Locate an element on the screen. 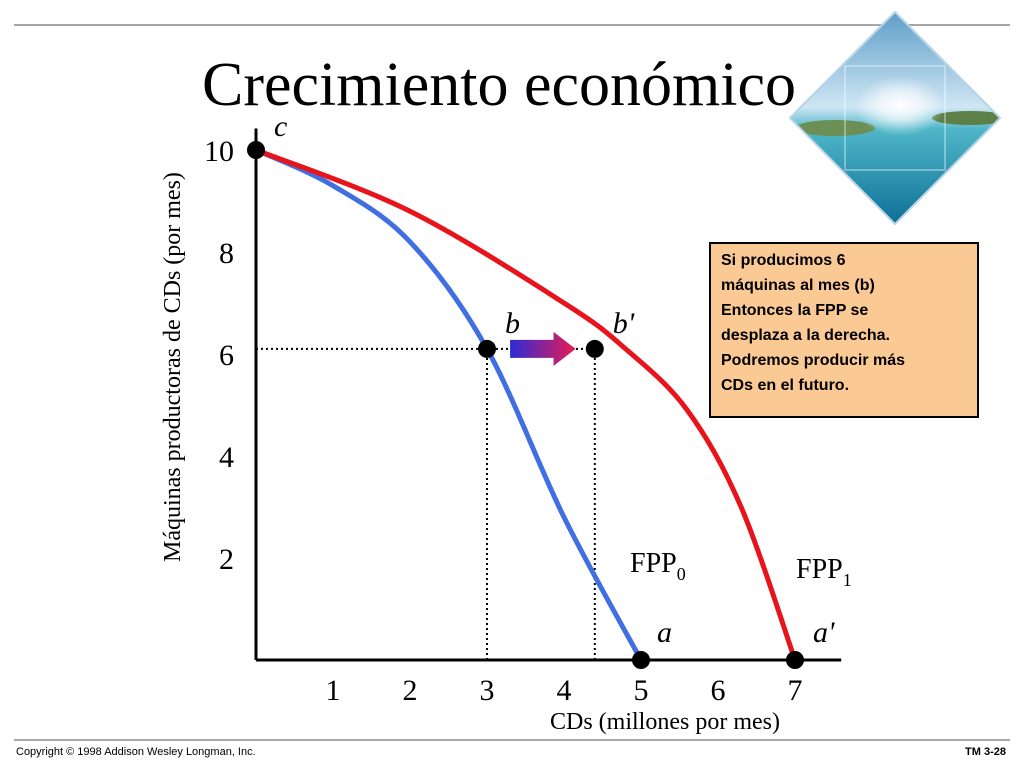 The height and width of the screenshot is (768, 1024). point-marker-b is located at coordinates (487, 348).